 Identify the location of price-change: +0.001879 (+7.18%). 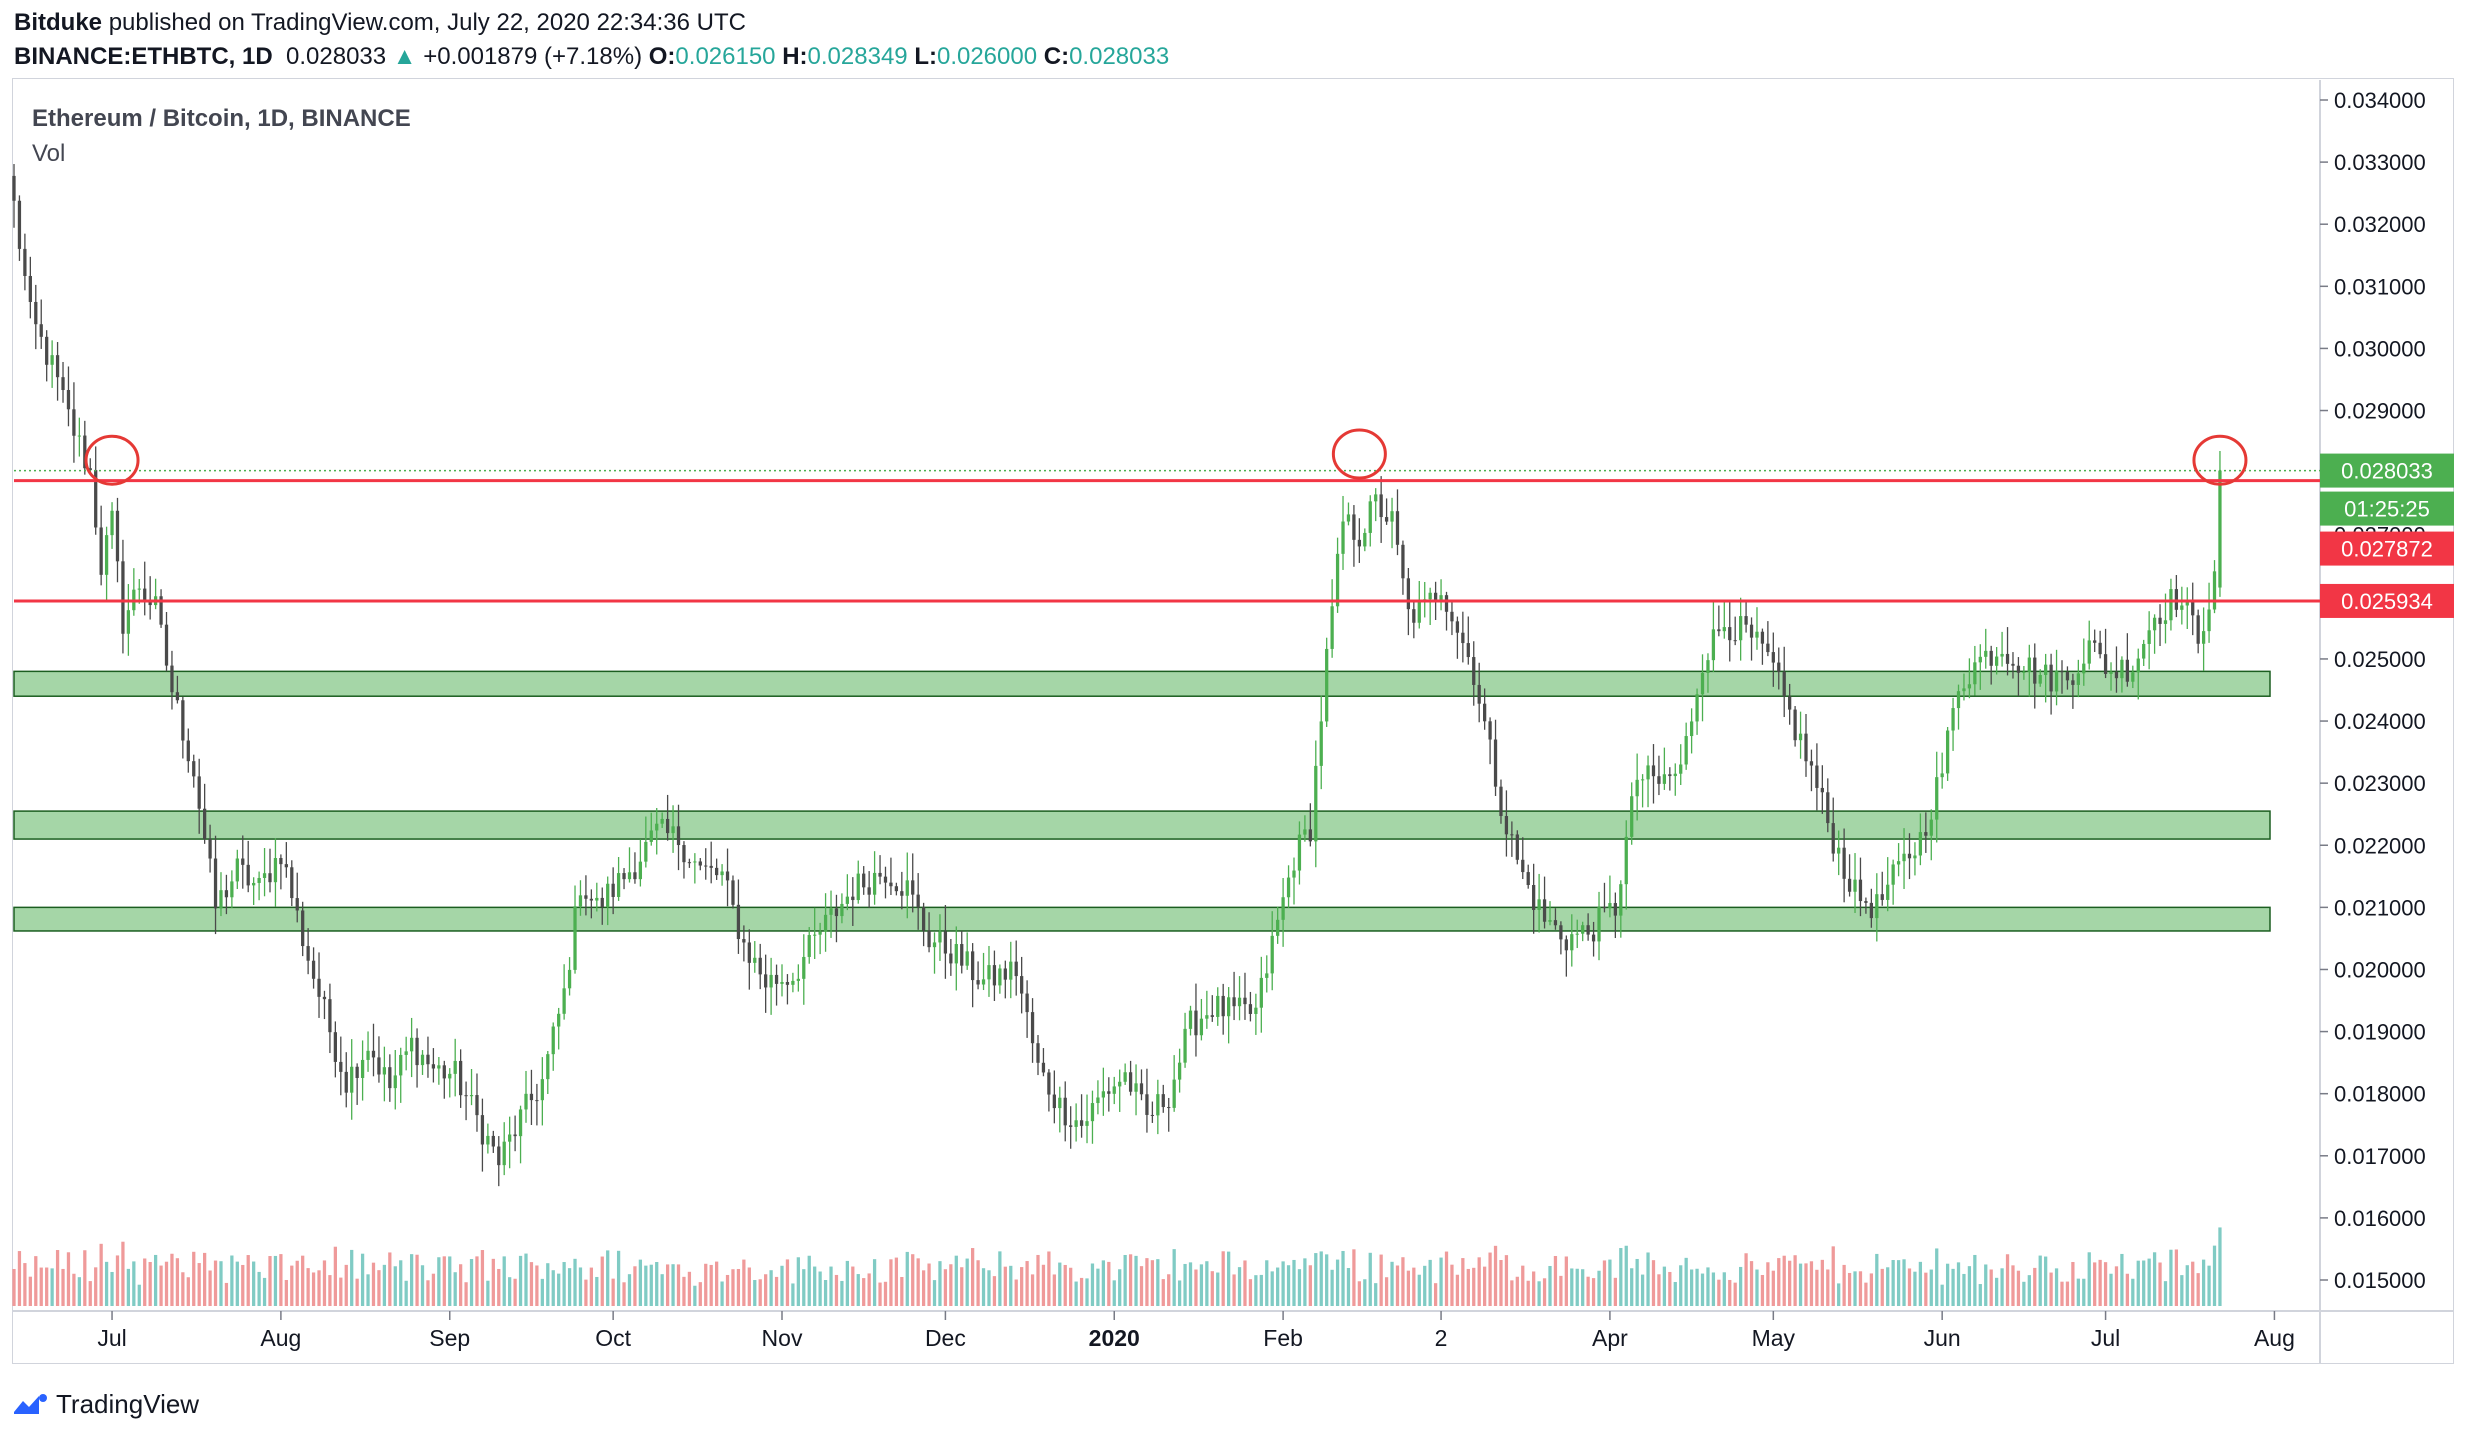
(533, 56).